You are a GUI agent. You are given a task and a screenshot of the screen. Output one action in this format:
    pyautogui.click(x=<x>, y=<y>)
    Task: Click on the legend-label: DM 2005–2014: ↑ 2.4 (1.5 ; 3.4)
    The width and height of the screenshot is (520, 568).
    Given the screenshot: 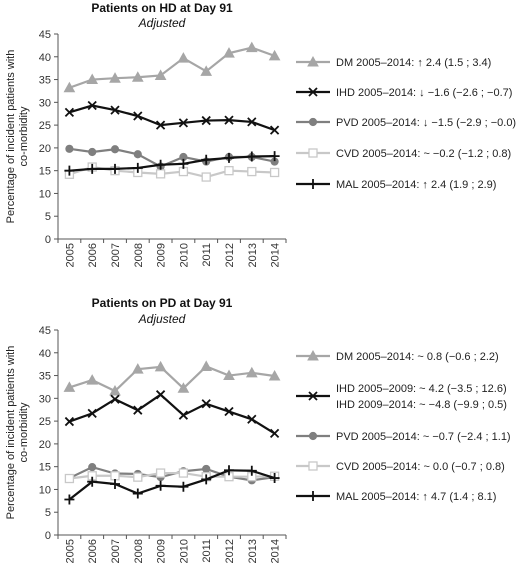 What is the action you would take?
    pyautogui.click(x=413, y=63)
    